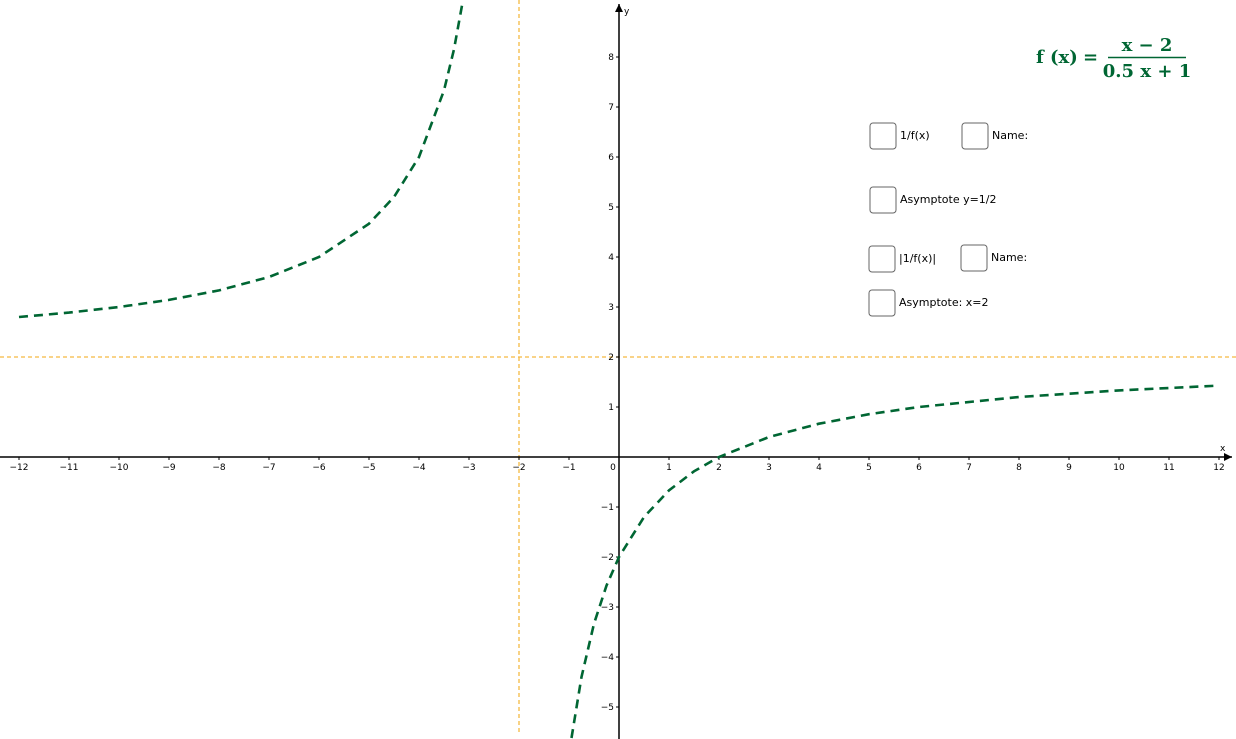 This screenshot has height=739, width=1236. I want to click on y-tick-label: −4, so click(608, 658).